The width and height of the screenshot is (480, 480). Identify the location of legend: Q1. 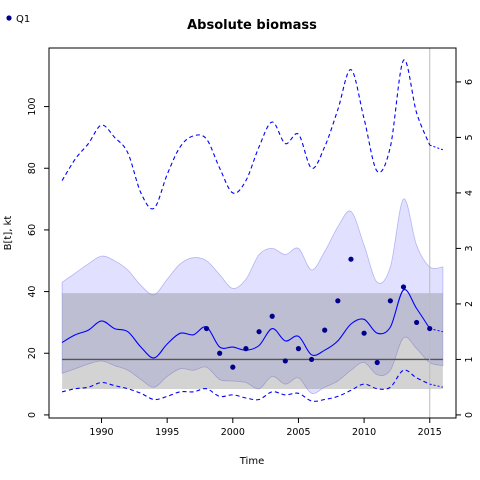
(18, 19).